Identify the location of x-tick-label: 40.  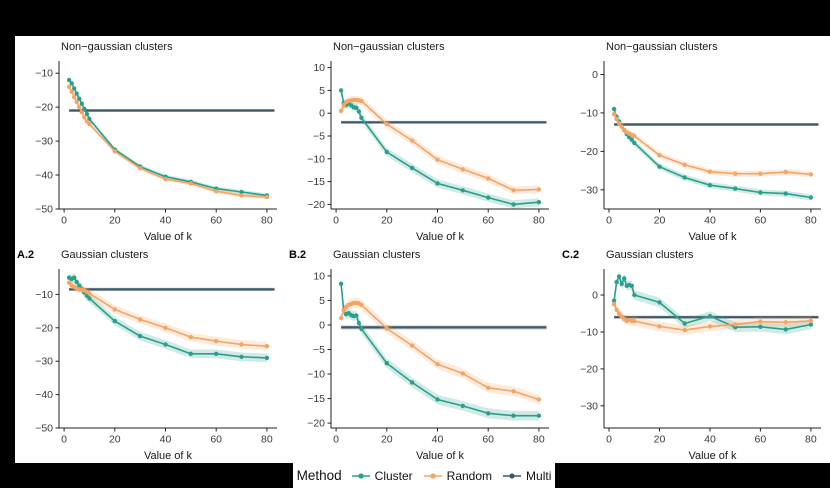
(438, 440).